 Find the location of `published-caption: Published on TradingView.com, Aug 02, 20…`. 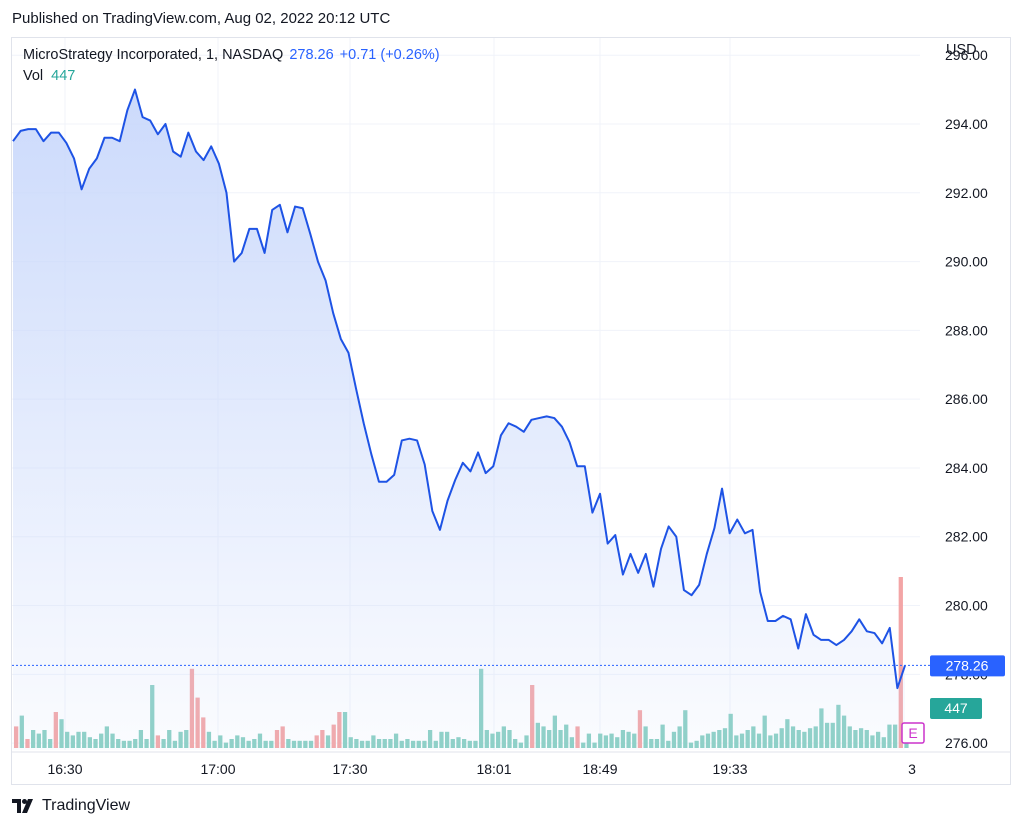

published-caption: Published on TradingView.com, Aug 02, 20… is located at coordinates (201, 18).